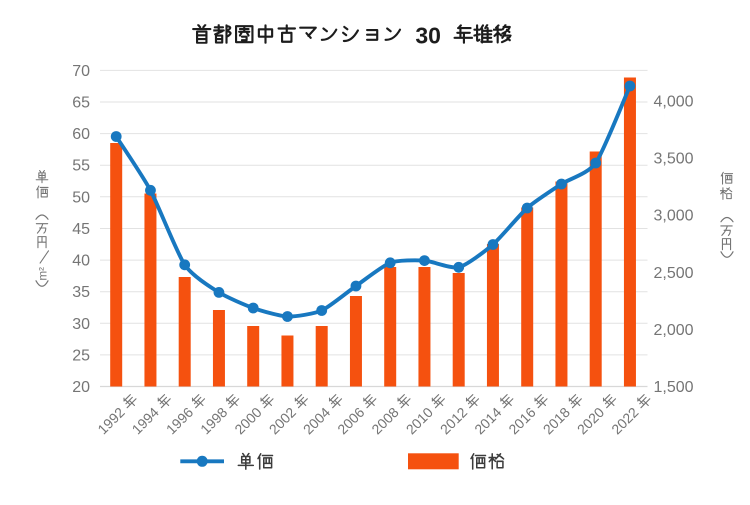 The height and width of the screenshot is (505, 750). I want to click on svg-text: 1992, so click(110, 420).